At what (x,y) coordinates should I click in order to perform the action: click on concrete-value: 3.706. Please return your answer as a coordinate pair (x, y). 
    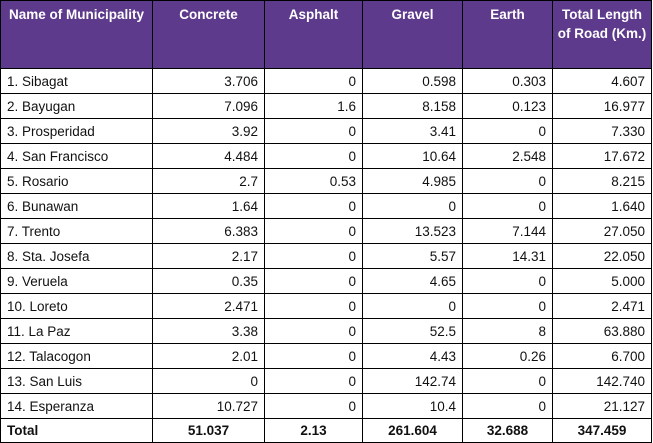
    Looking at the image, I should click on (208, 81).